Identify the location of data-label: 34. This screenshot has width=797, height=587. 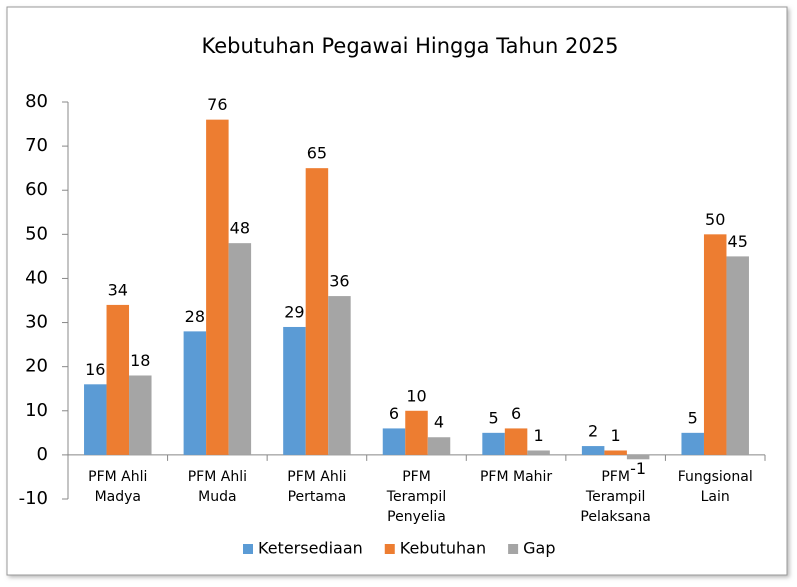
(118, 289).